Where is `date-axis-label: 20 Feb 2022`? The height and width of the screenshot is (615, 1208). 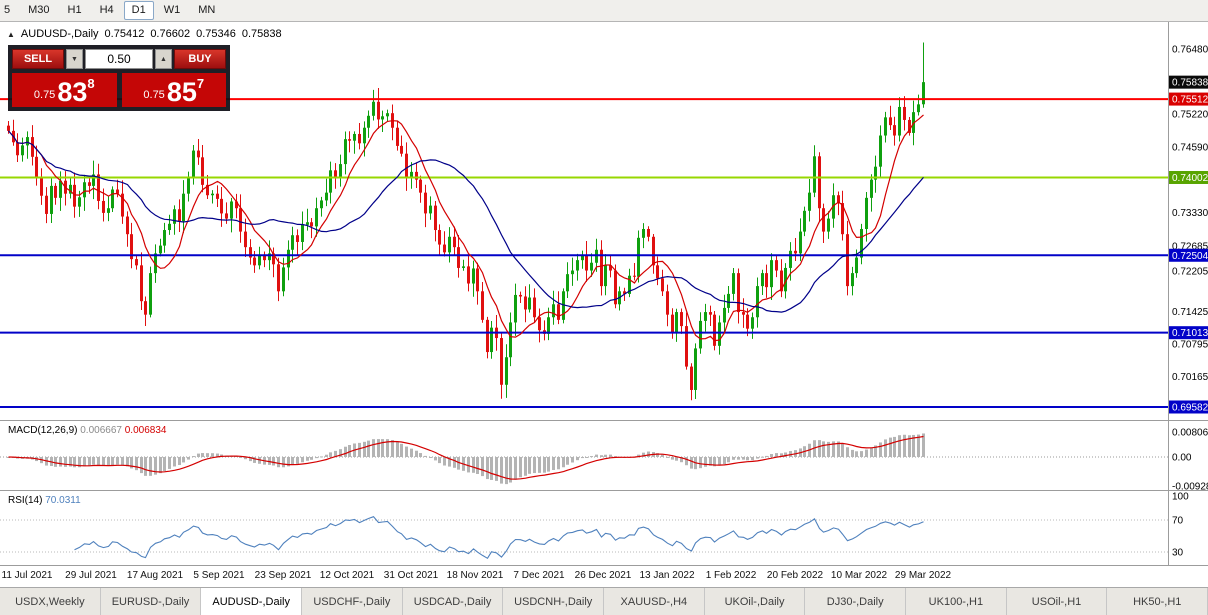 date-axis-label: 20 Feb 2022 is located at coordinates (795, 575).